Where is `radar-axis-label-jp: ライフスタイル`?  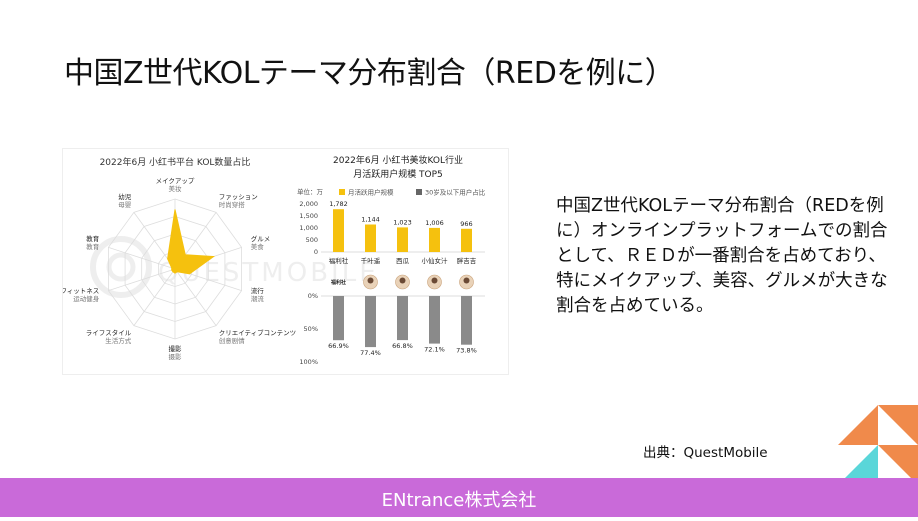
radar-axis-label-jp: ライフスタイル is located at coordinates (109, 332).